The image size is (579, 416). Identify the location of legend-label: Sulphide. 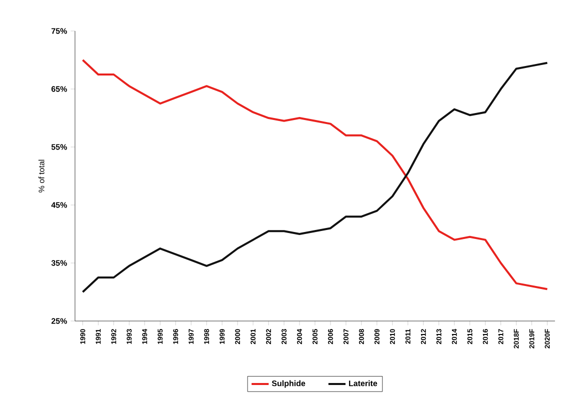
(289, 384).